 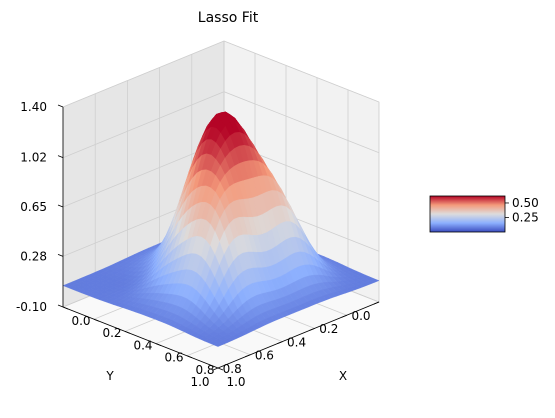 I want to click on y-axis-label: Y, so click(x=109, y=376).